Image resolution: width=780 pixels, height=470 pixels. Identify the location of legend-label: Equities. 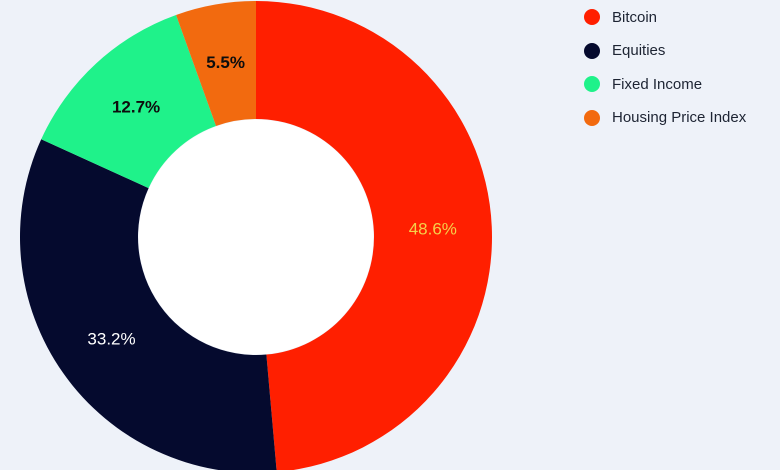
(639, 50).